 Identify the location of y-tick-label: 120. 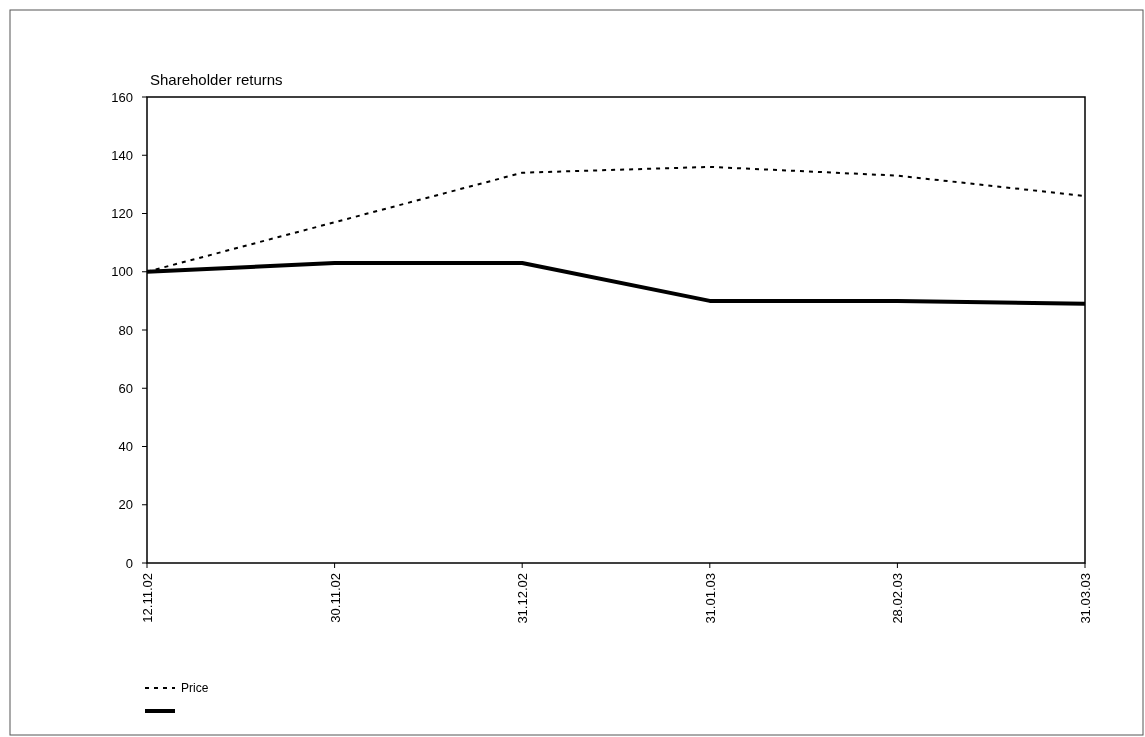
(122, 214).